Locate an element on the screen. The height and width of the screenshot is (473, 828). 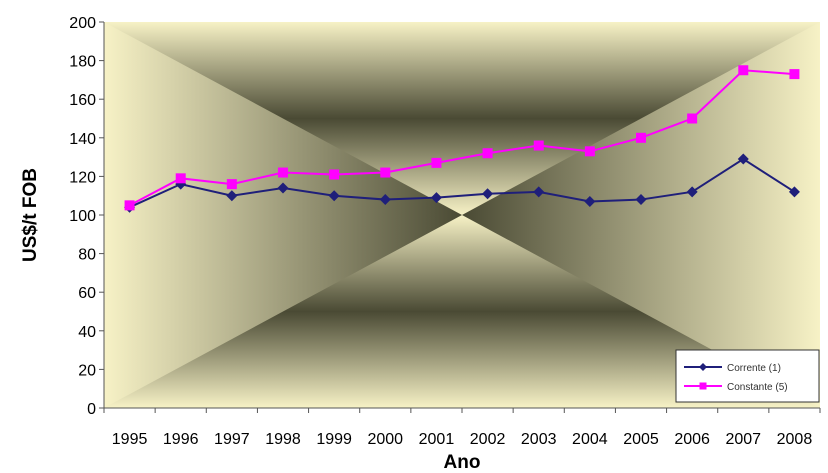
x-tick-label: 2003 is located at coordinates (539, 439).